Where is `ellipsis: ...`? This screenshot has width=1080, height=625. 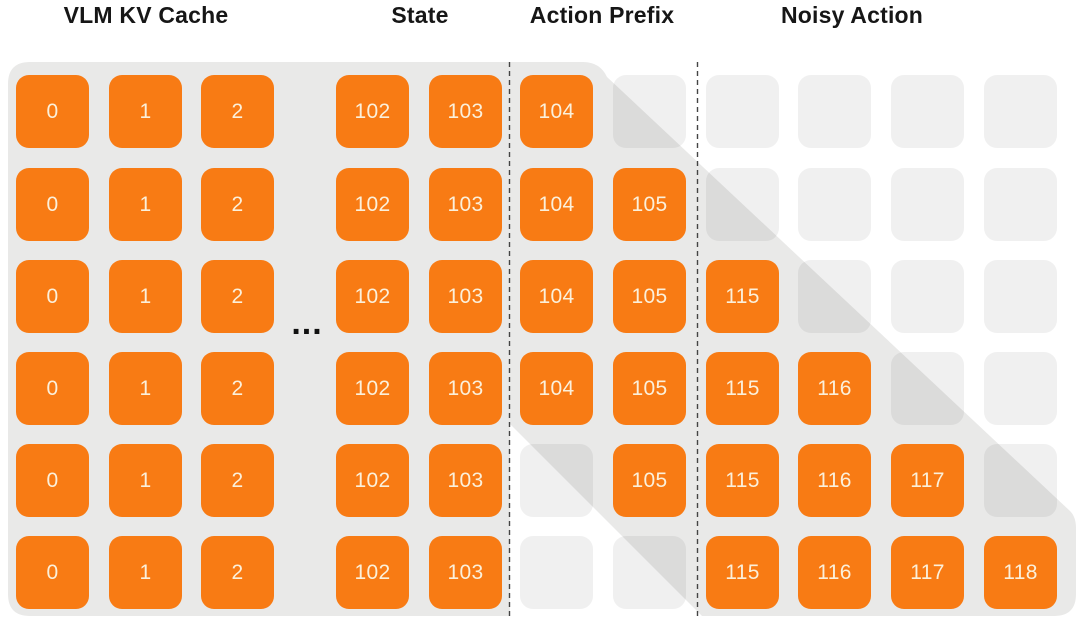 ellipsis: ... is located at coordinates (307, 323).